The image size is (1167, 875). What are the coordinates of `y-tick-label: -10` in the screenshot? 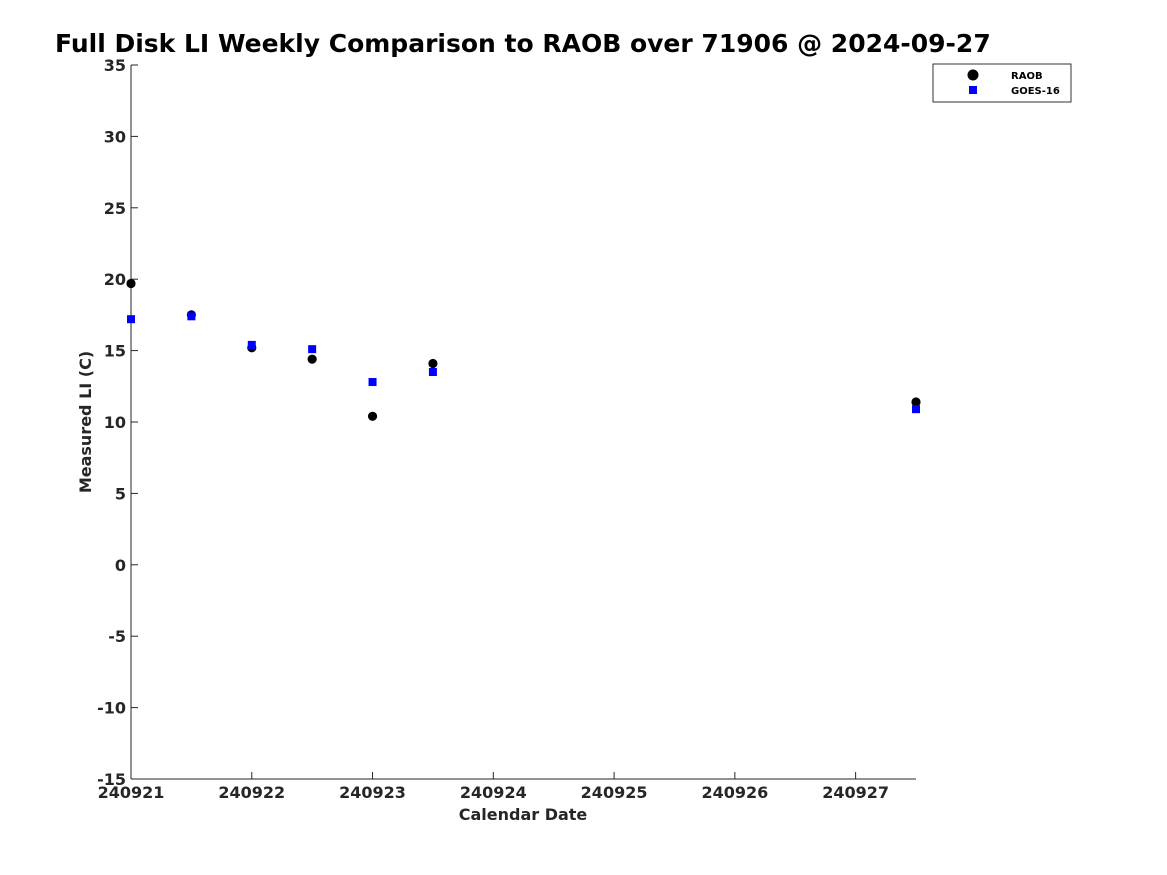 It's located at (111, 708).